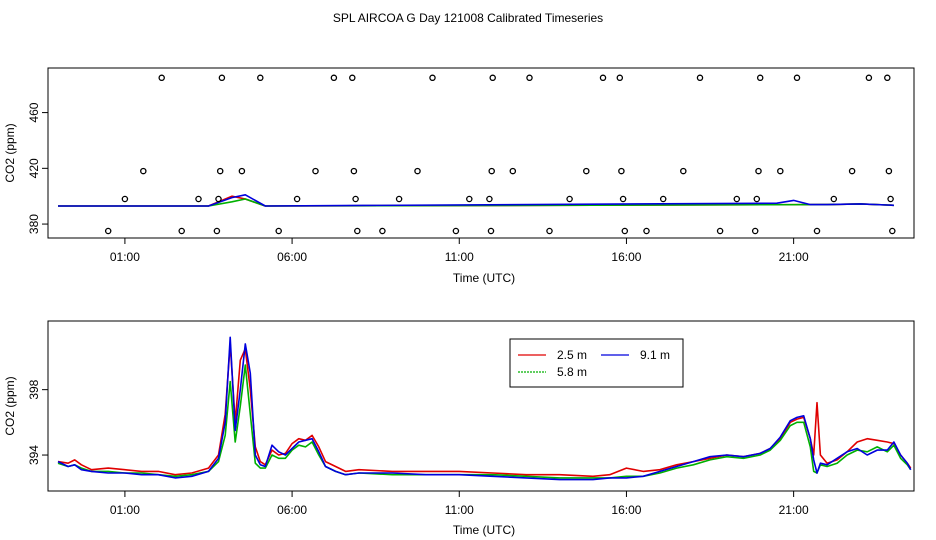 The image size is (936, 540). Describe the element at coordinates (572, 355) in the screenshot. I see `legend-label-2-5m: 2.5 m` at that location.